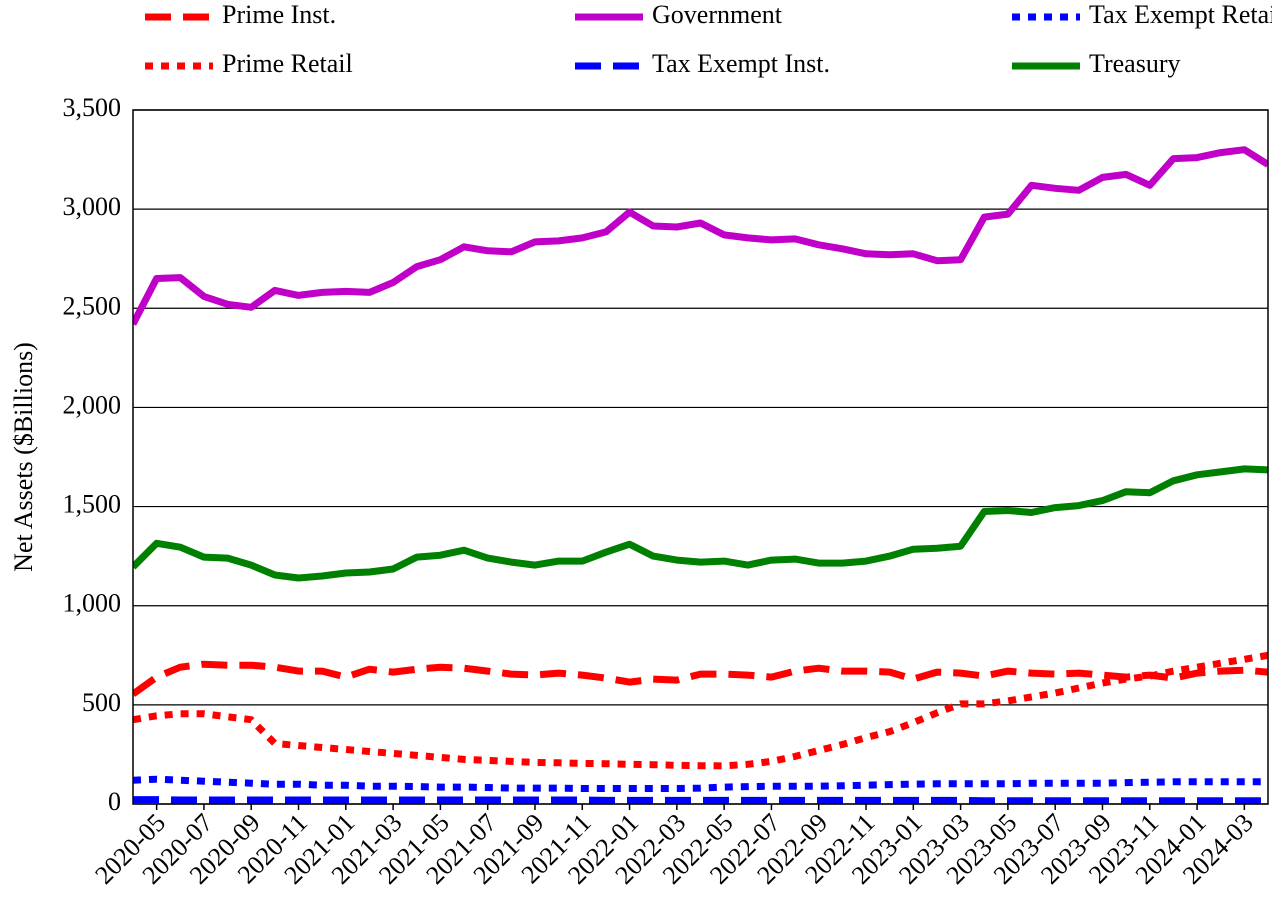 Image resolution: width=1272 pixels, height=911 pixels. Describe the element at coordinates (92, 206) in the screenshot. I see `y-tick-label: 3,000` at that location.